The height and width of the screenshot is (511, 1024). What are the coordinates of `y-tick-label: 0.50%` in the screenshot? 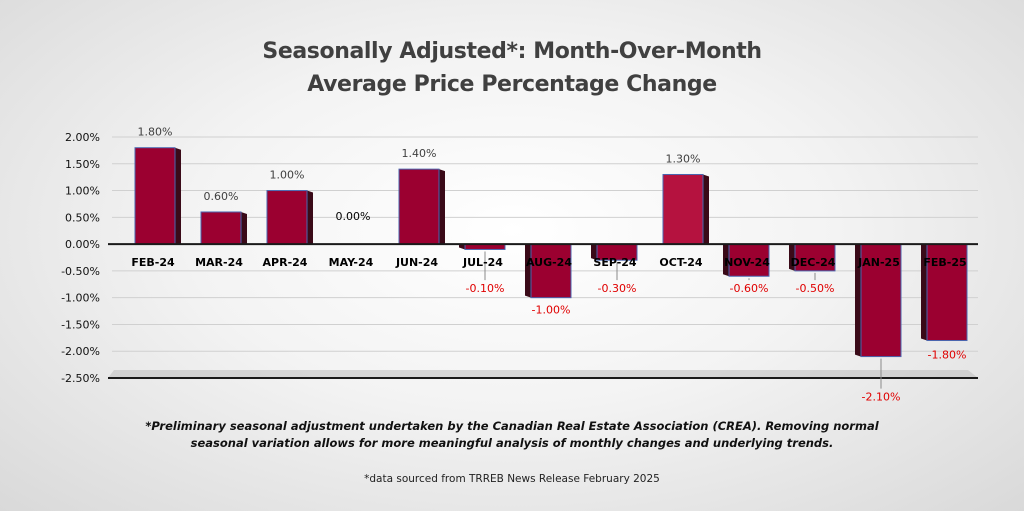 It's located at (82, 217).